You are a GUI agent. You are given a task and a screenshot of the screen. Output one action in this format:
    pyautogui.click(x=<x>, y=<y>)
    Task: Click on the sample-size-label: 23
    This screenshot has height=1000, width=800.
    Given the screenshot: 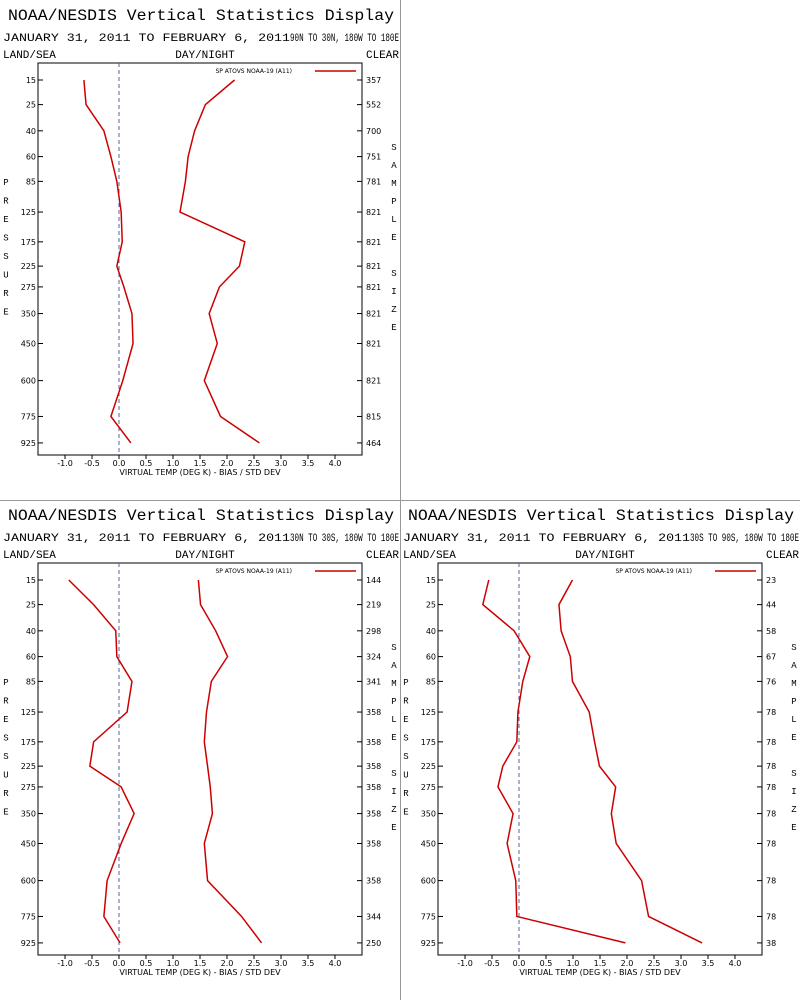 What is the action you would take?
    pyautogui.click(x=771, y=580)
    